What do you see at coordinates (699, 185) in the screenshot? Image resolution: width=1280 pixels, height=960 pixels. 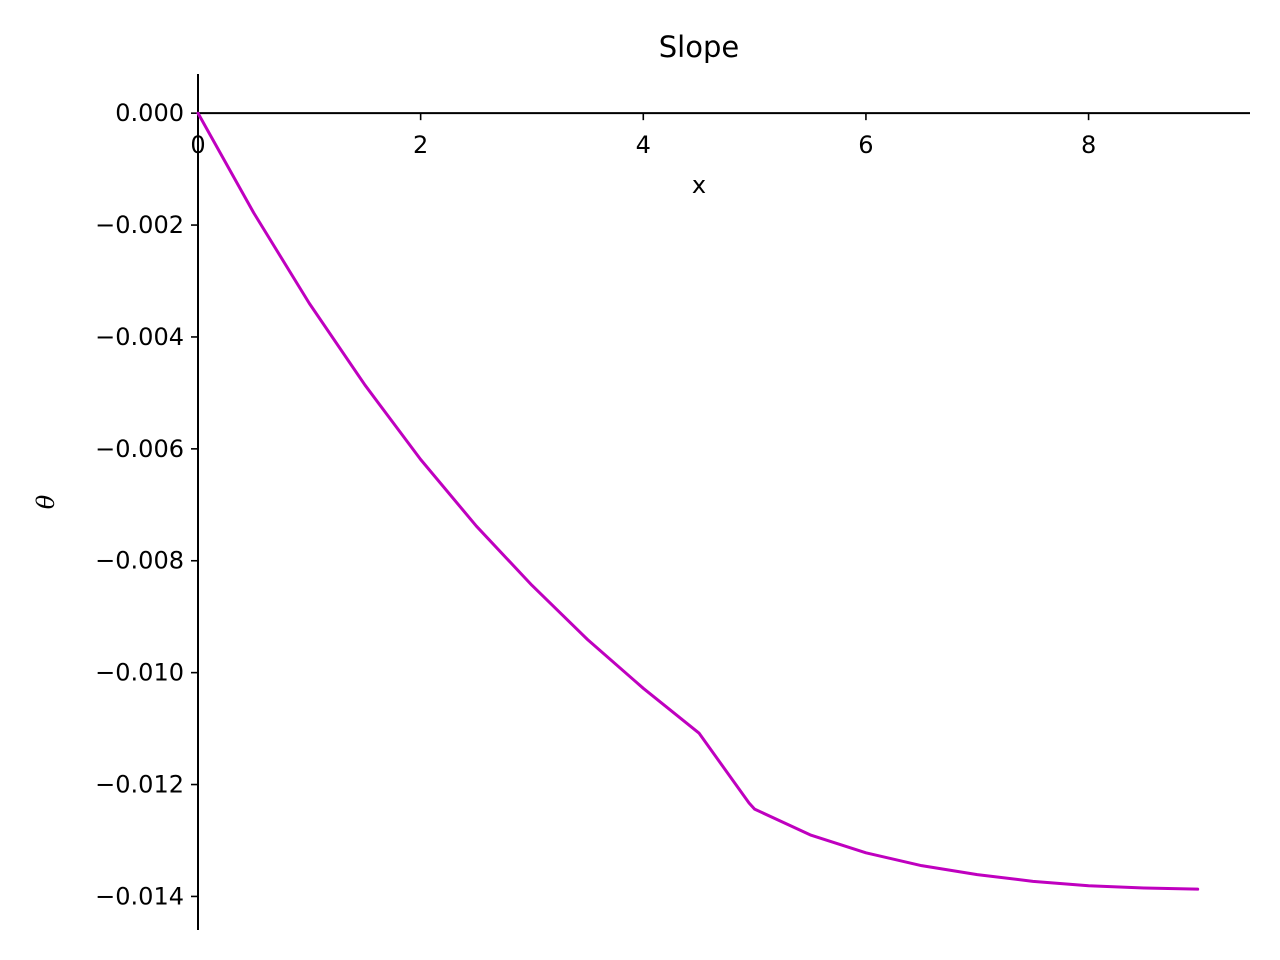 I see `x-axis-label: x` at bounding box center [699, 185].